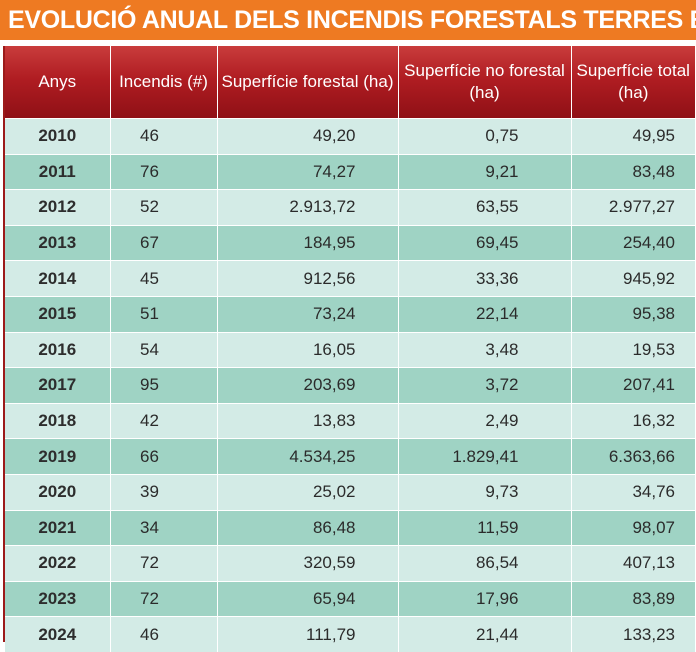 The height and width of the screenshot is (652, 696). Describe the element at coordinates (58, 314) in the screenshot. I see `cell-year: 2015` at that location.